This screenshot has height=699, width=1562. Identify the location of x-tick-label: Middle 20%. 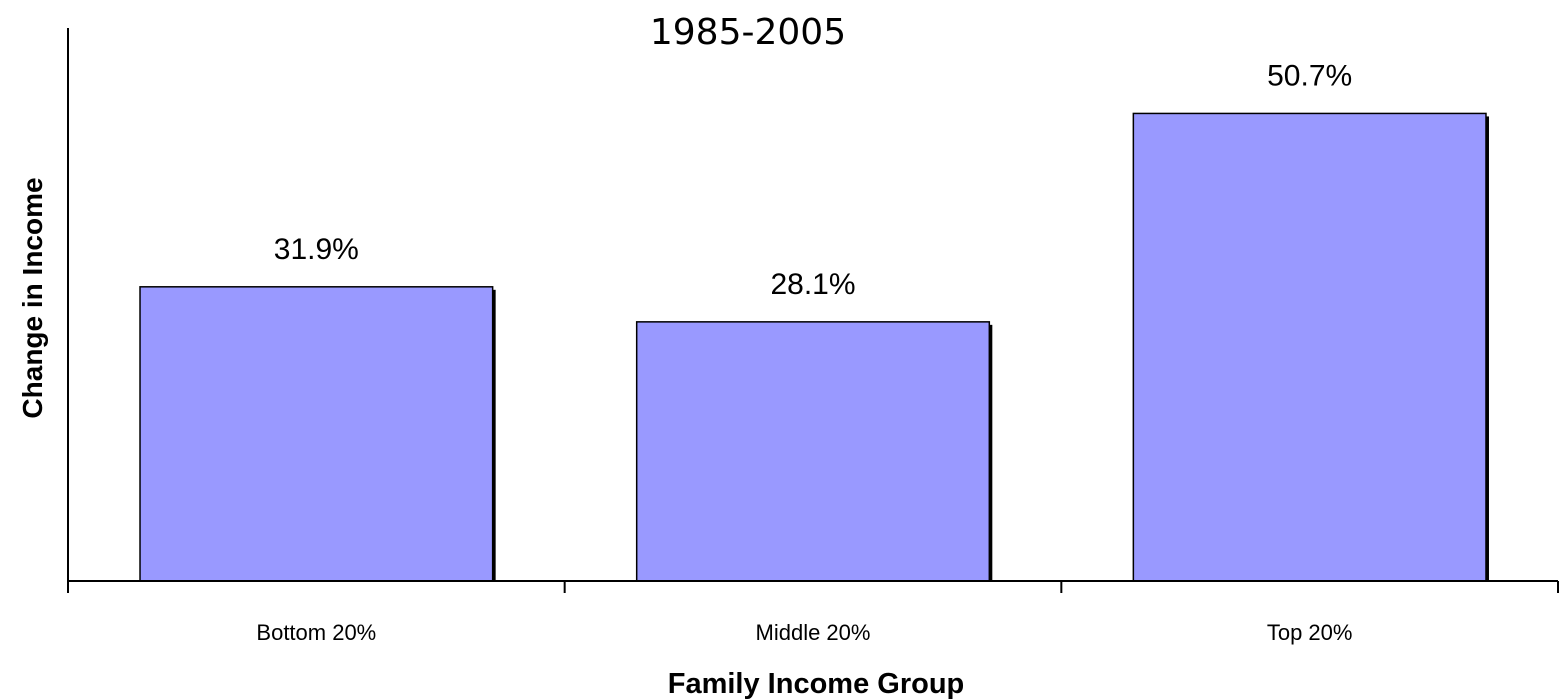
(813, 632).